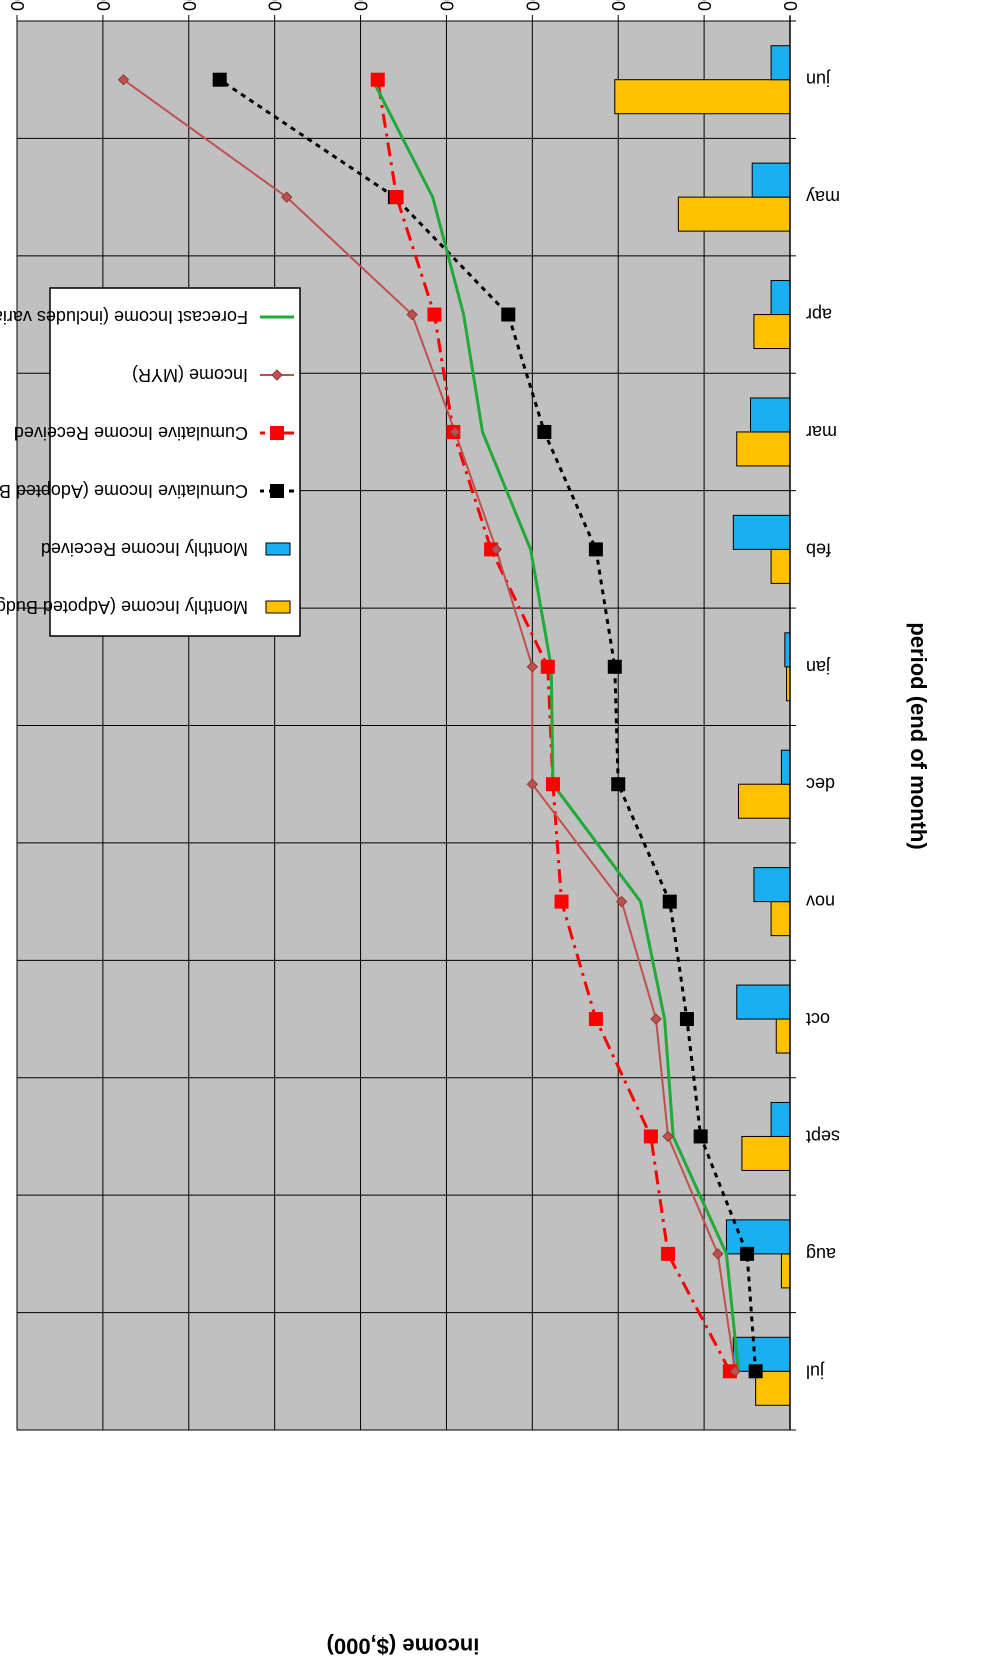  Describe the element at coordinates (821, 1254) in the screenshot. I see `x-tick-label: aug` at that location.